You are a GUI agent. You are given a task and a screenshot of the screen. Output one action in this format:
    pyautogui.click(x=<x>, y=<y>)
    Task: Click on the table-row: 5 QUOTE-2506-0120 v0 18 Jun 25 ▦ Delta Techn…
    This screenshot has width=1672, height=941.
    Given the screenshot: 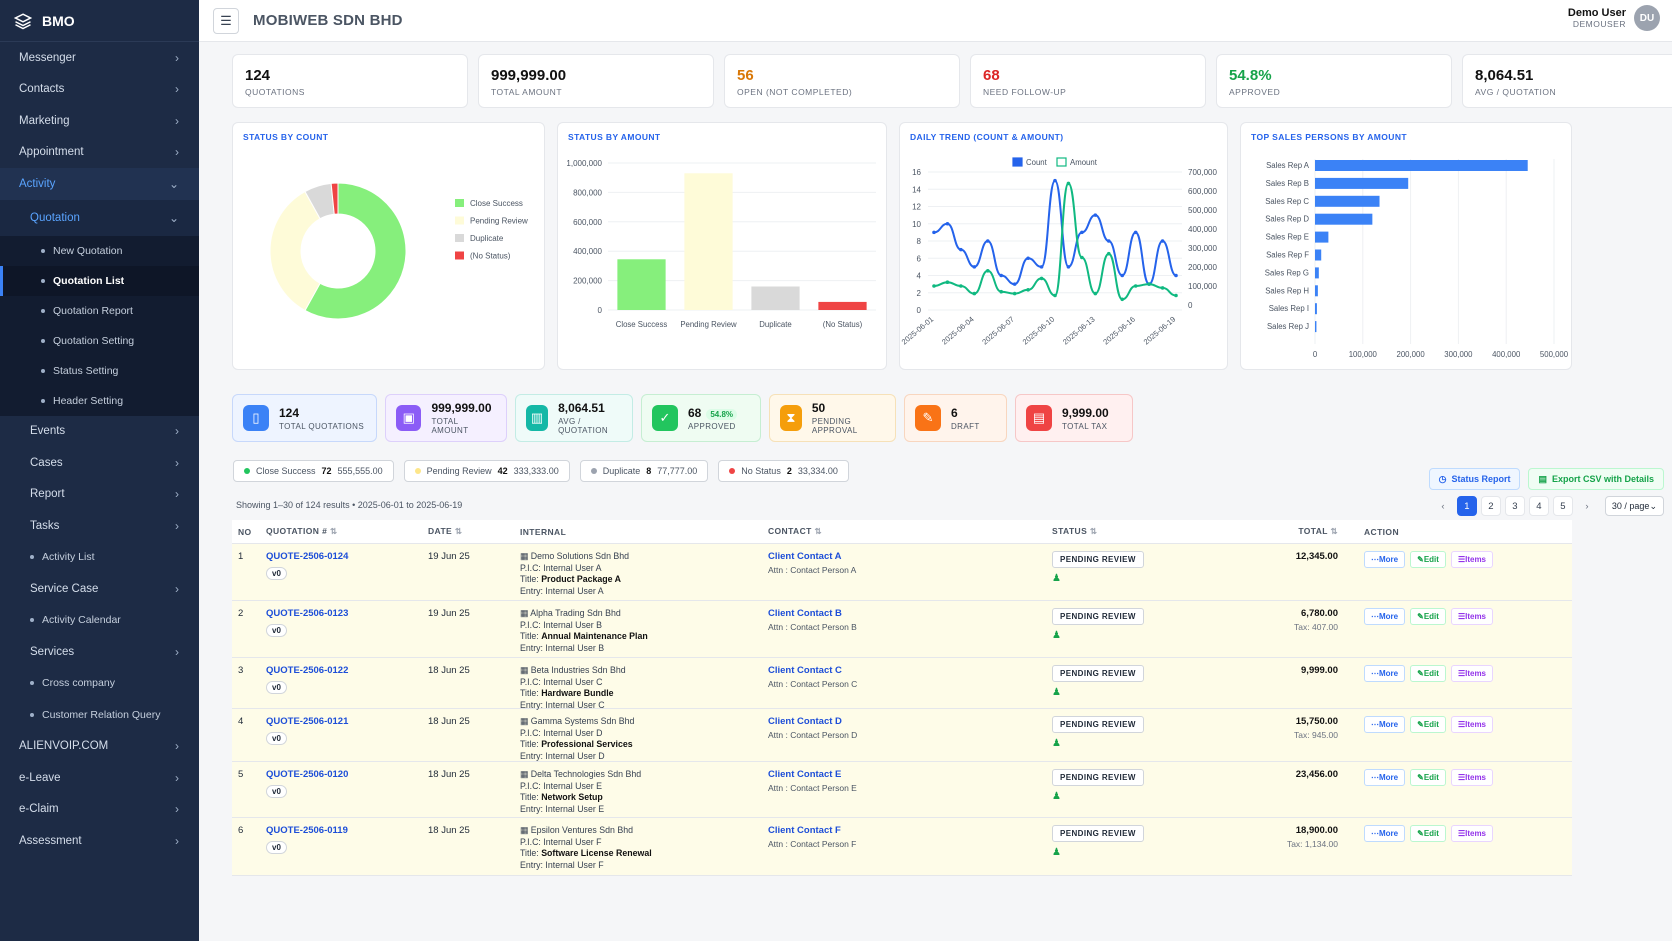 What is the action you would take?
    pyautogui.click(x=902, y=790)
    